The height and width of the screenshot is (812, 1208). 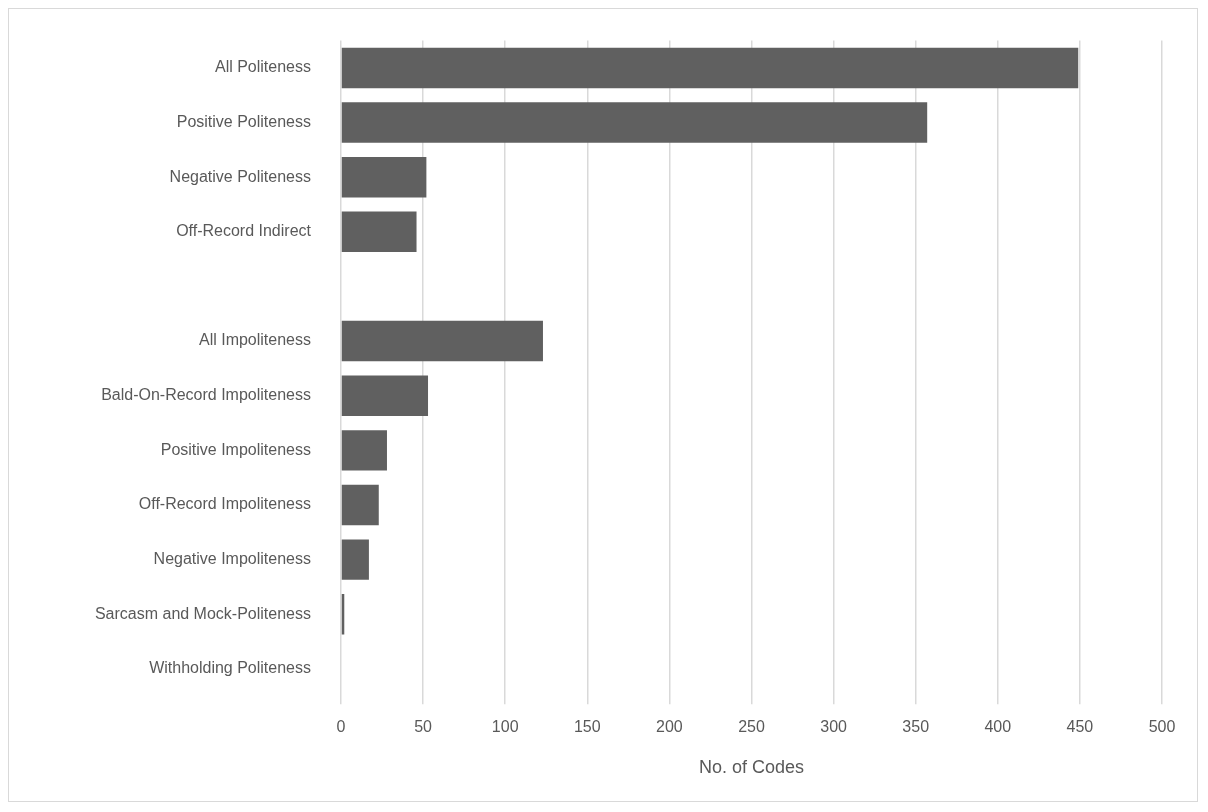 What do you see at coordinates (254, 340) in the screenshot?
I see `y-tick-label: All Impoliteness` at bounding box center [254, 340].